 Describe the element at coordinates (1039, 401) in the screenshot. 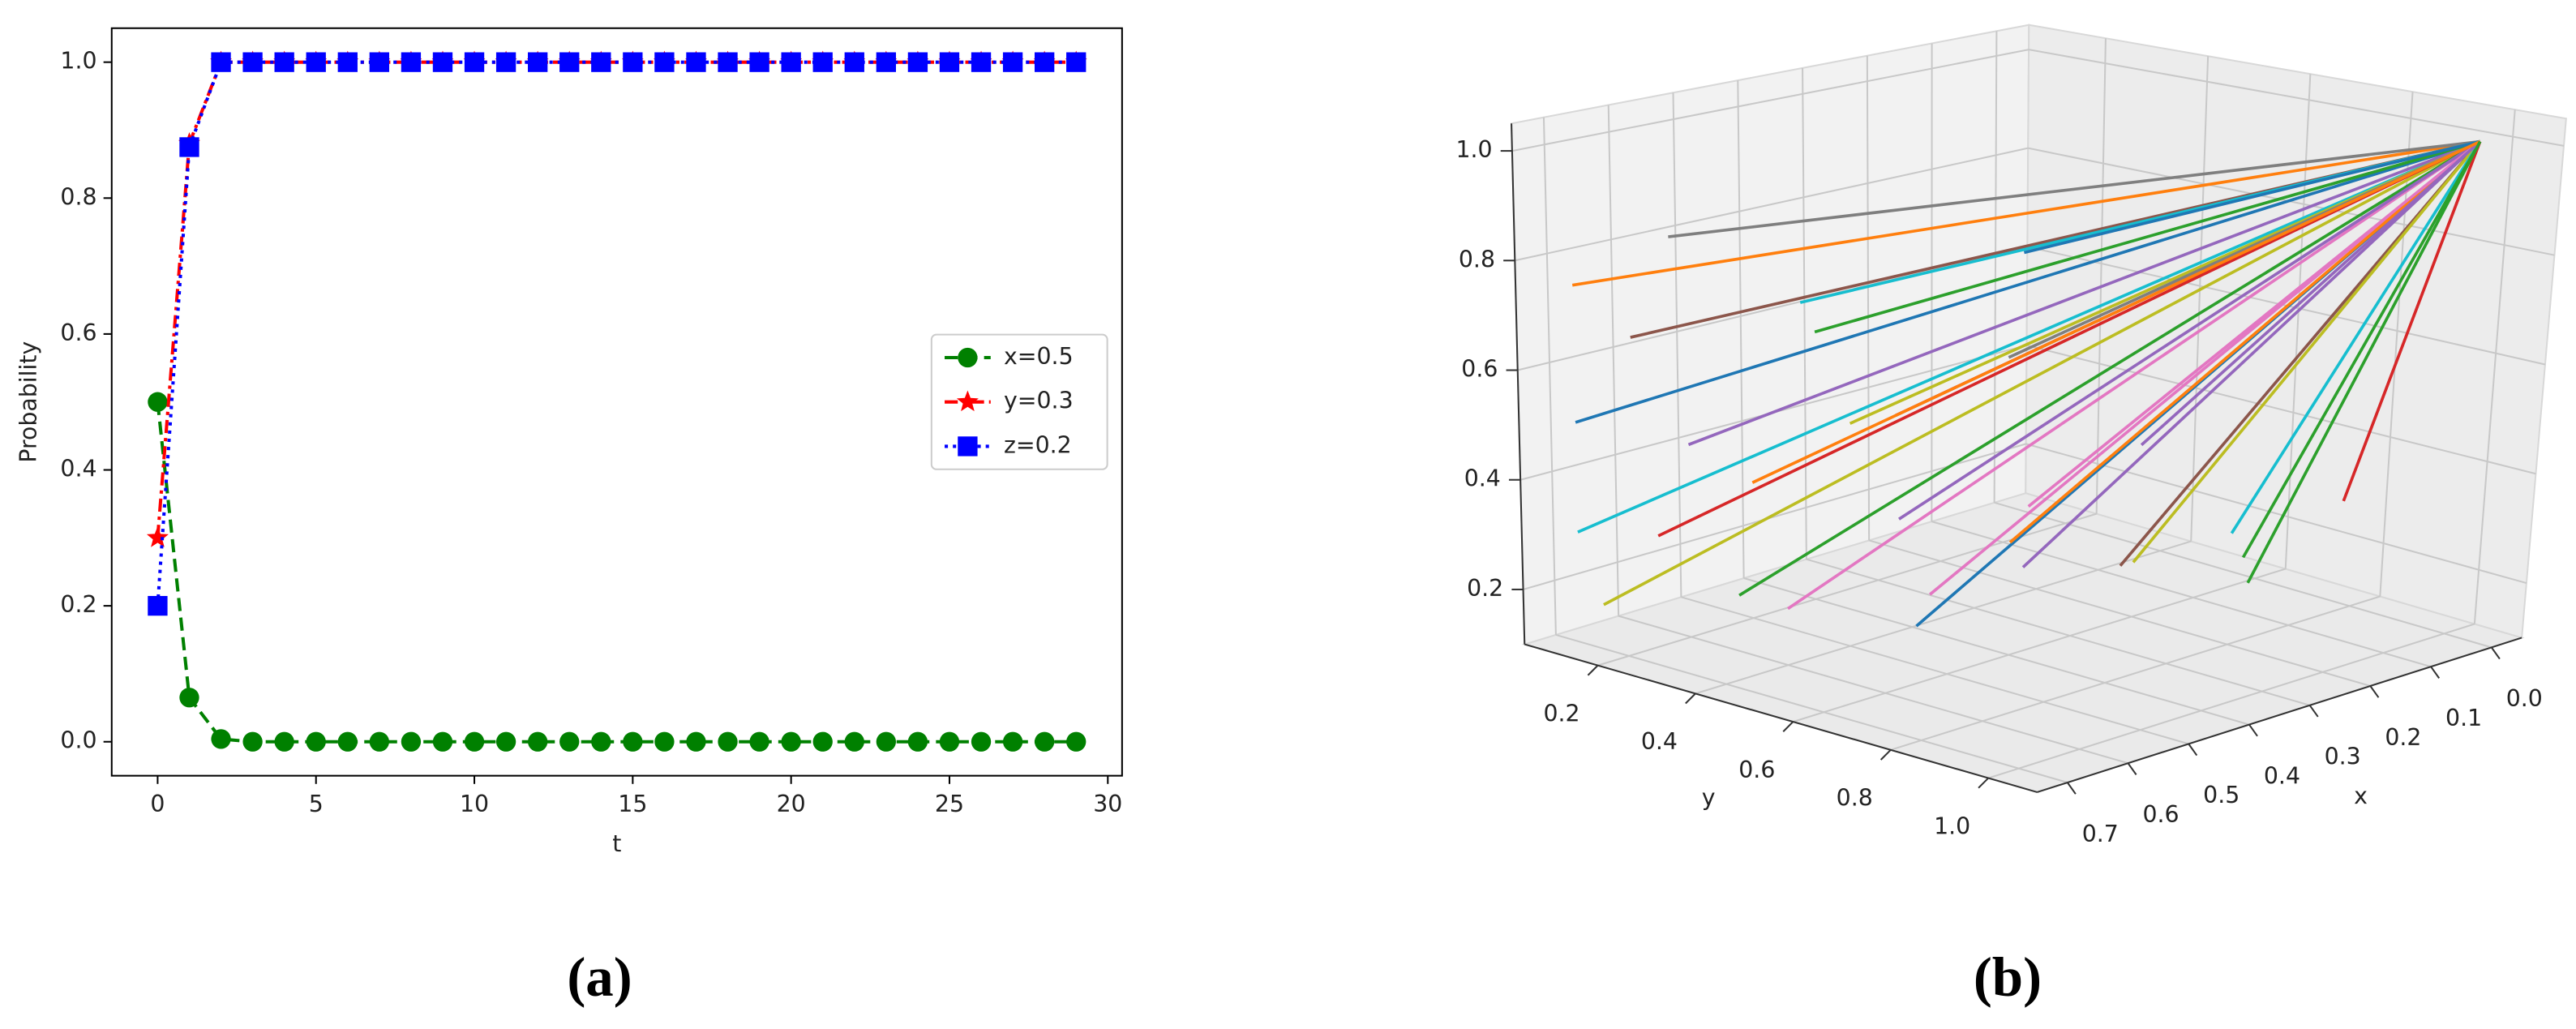

I see `legend-label: y=0.3` at that location.